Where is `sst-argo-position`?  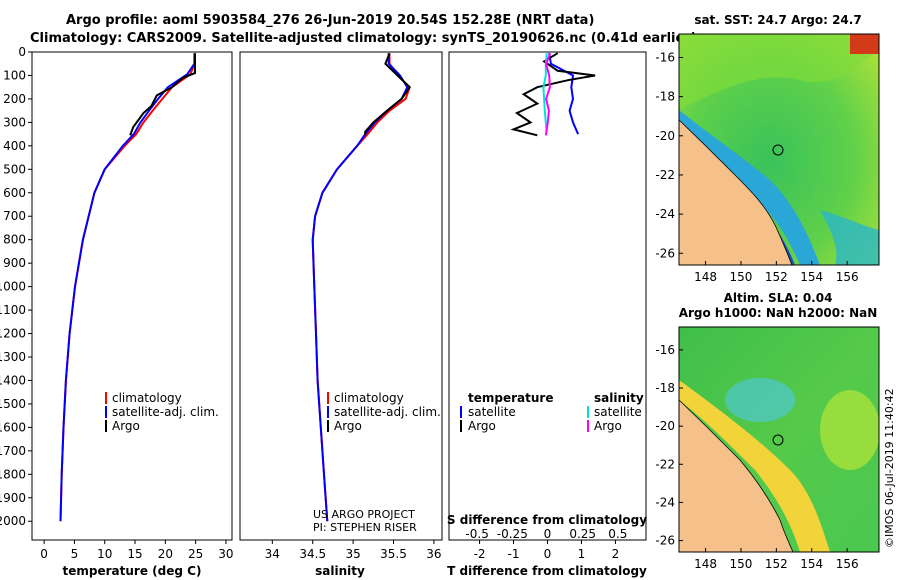 sst-argo-position is located at coordinates (778, 150).